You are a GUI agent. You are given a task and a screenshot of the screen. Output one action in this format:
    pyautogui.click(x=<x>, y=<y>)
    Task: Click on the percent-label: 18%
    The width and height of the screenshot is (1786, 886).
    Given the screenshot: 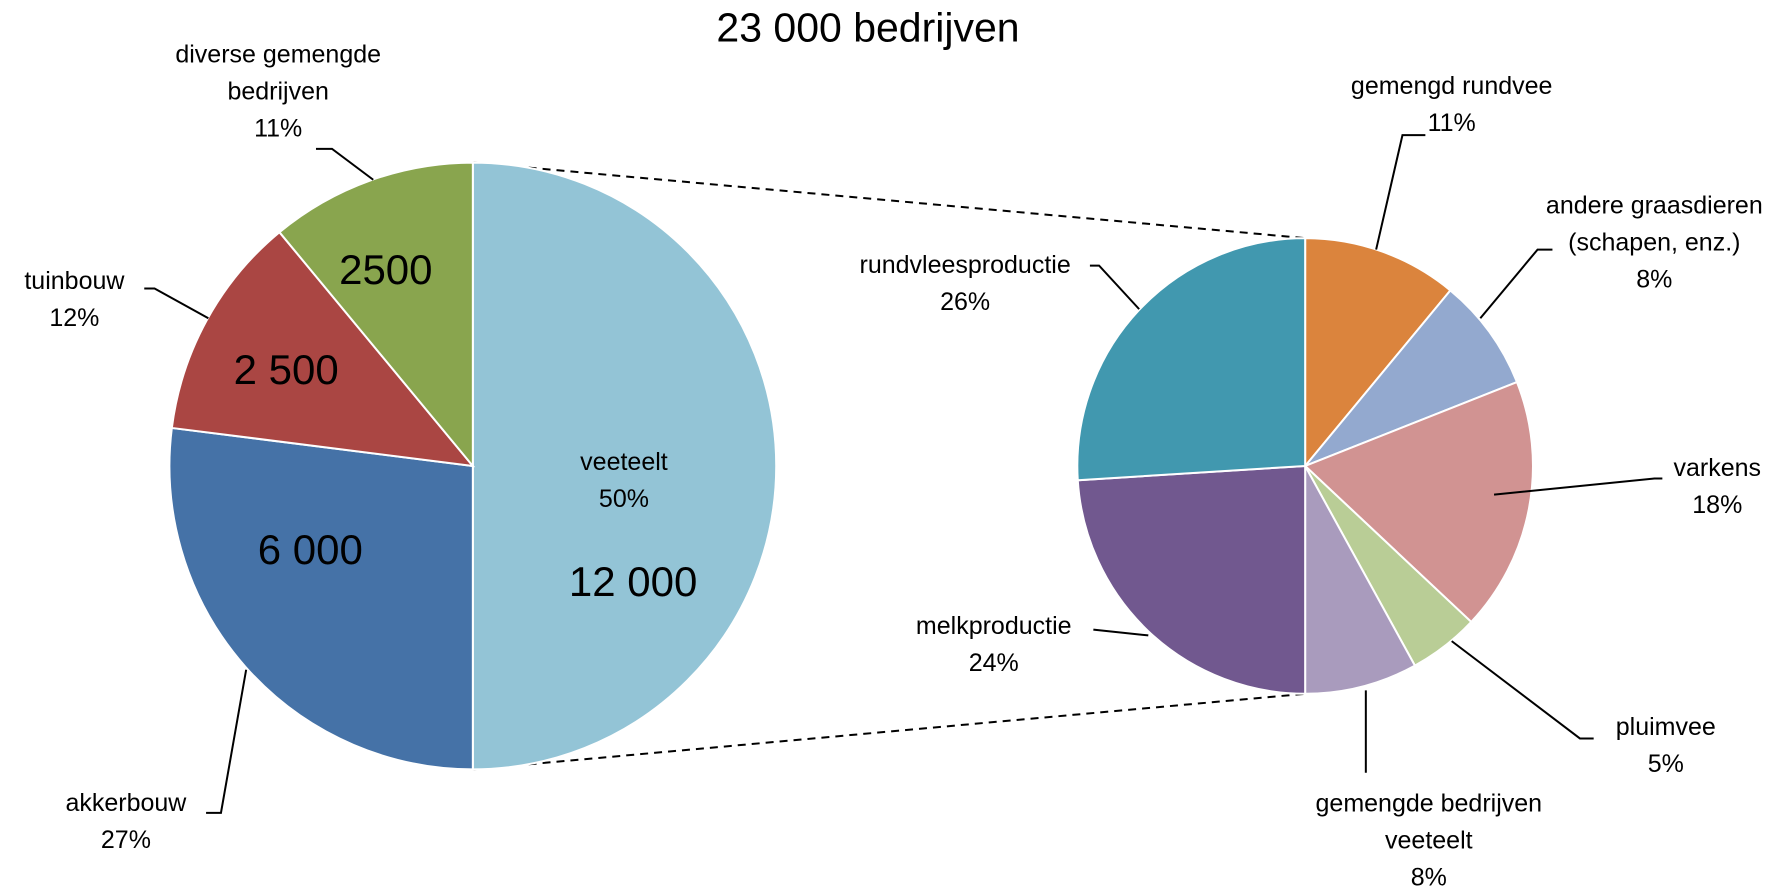 What is the action you would take?
    pyautogui.click(x=1717, y=504)
    